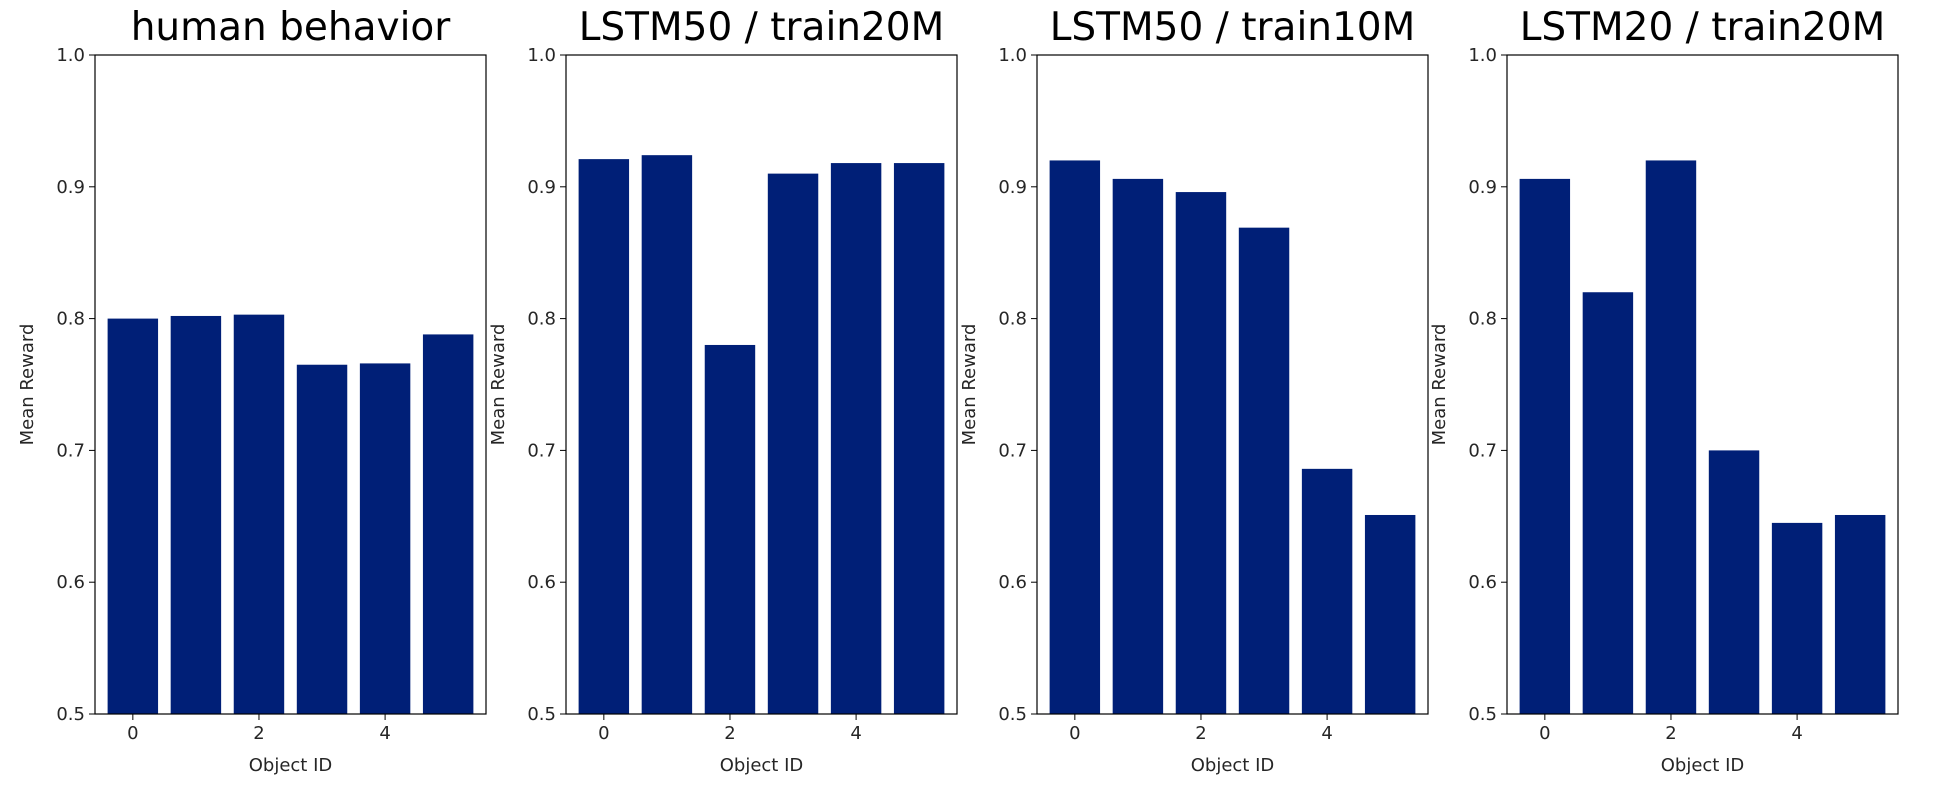  I want to click on chart-title: human behavior, so click(291, 27).